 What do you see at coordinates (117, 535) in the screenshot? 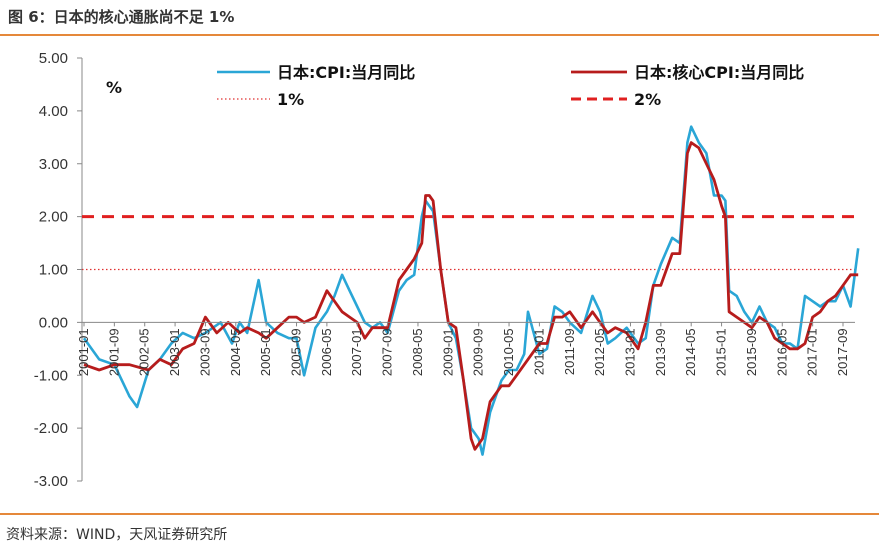
I see `source-note: 资料来源：WIND，天风证券研究所` at bounding box center [117, 535].